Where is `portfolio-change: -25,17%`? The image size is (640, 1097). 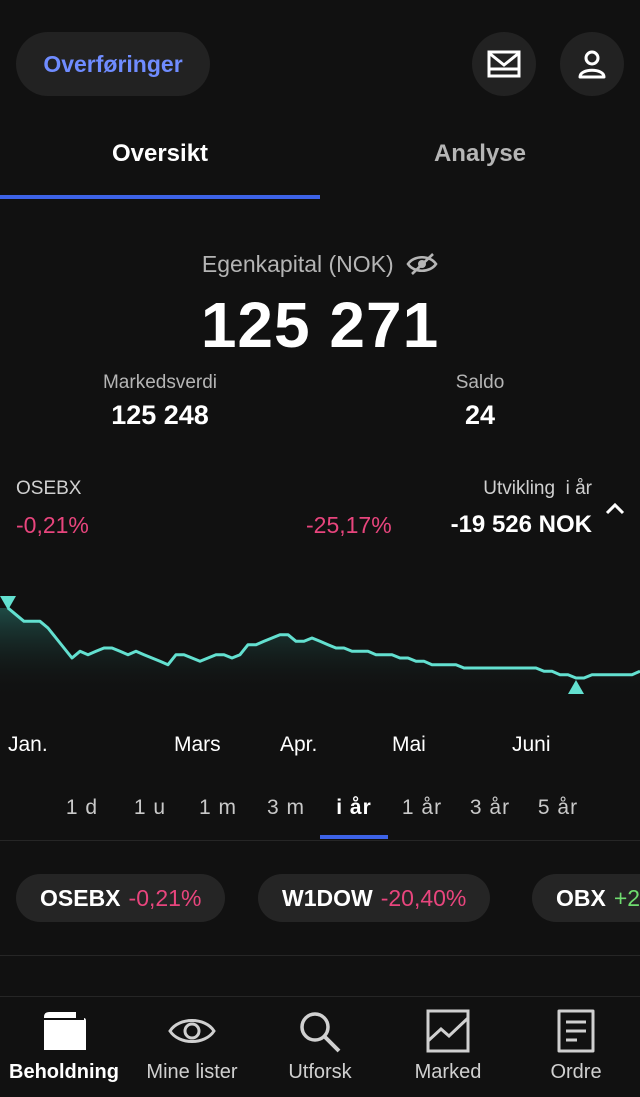 portfolio-change: -25,17% is located at coordinates (349, 525).